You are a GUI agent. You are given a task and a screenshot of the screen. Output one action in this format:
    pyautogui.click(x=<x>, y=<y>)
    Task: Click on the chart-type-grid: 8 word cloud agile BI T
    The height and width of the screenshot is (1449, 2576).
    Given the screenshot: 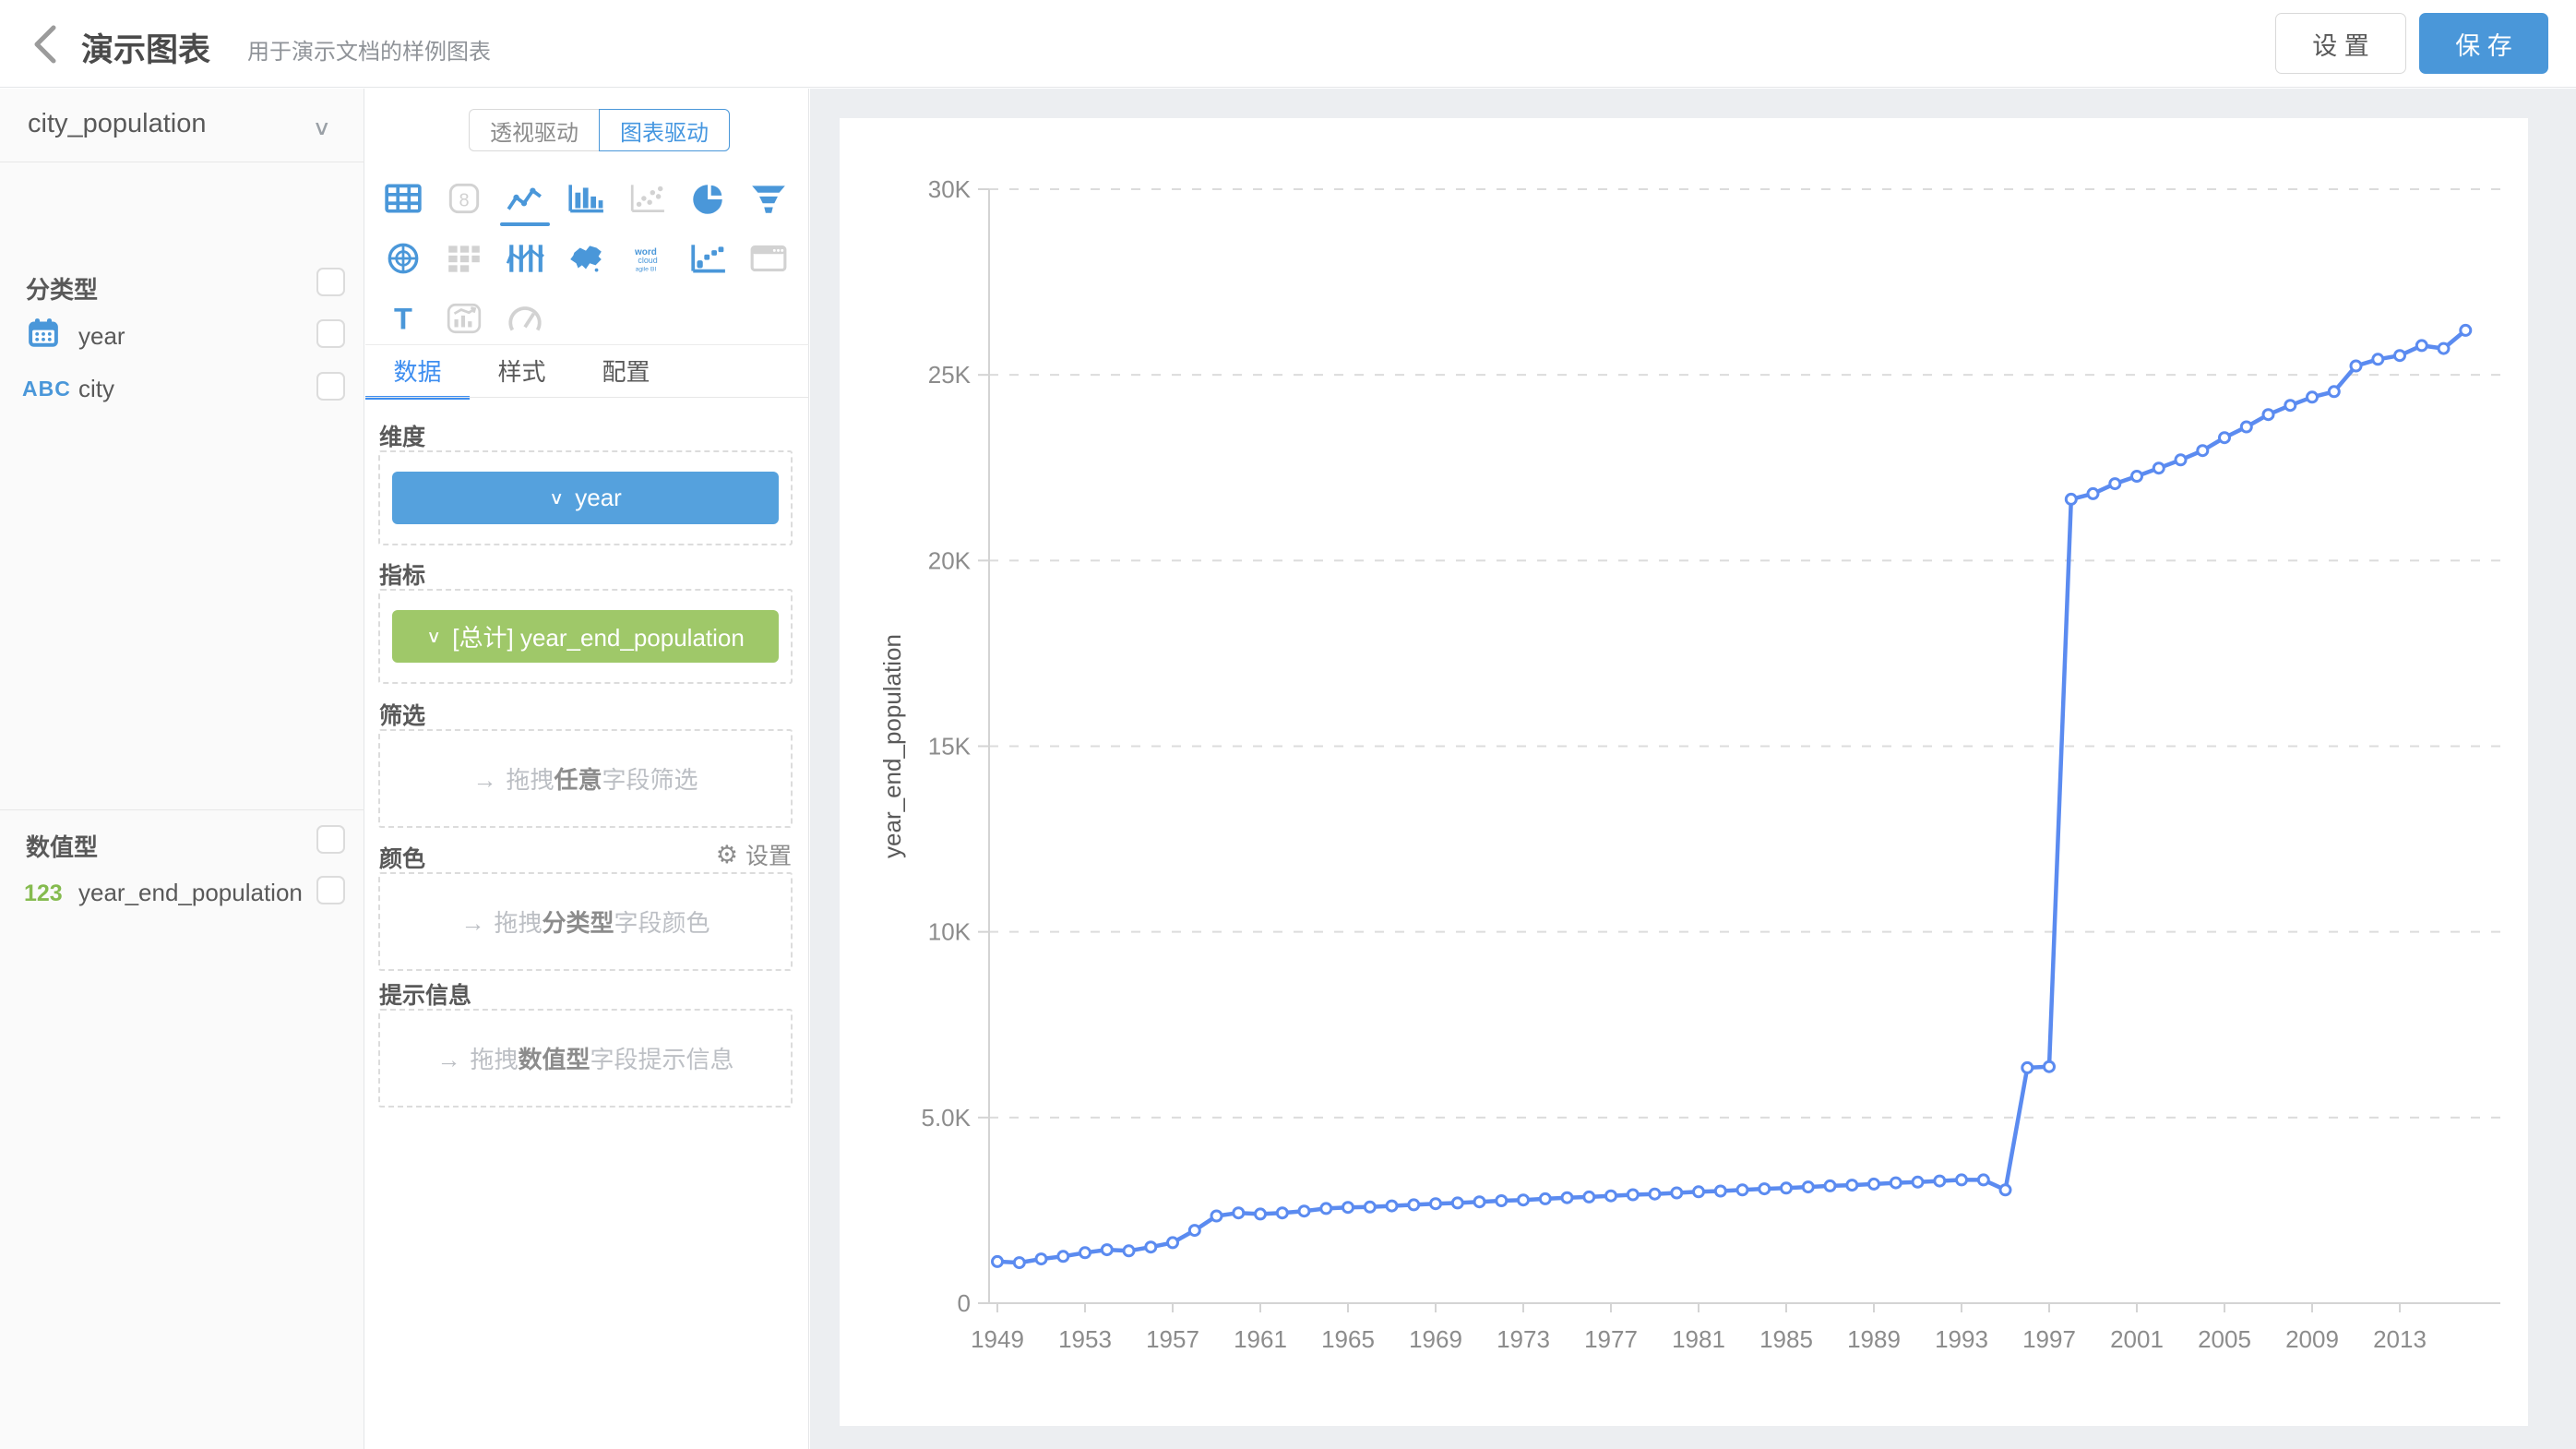 What is the action you would take?
    pyautogui.click(x=588, y=258)
    